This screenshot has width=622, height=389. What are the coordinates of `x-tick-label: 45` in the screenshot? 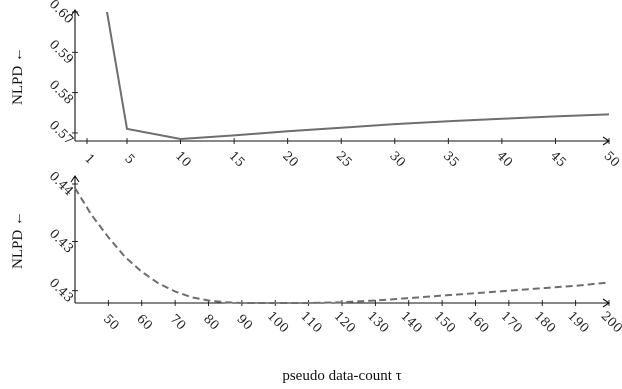 It's located at (559, 159).